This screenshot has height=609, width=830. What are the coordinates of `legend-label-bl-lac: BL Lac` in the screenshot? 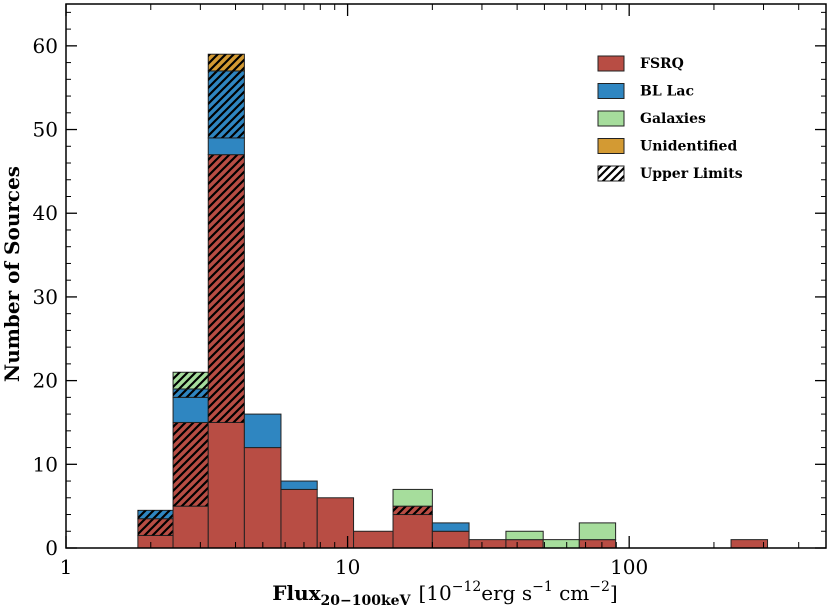 It's located at (667, 92).